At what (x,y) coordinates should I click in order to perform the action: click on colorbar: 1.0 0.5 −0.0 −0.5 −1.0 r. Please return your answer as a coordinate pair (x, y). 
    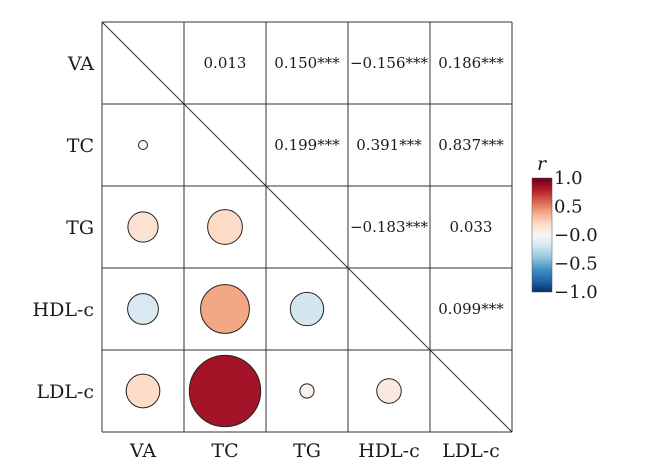
    Looking at the image, I should click on (564, 228).